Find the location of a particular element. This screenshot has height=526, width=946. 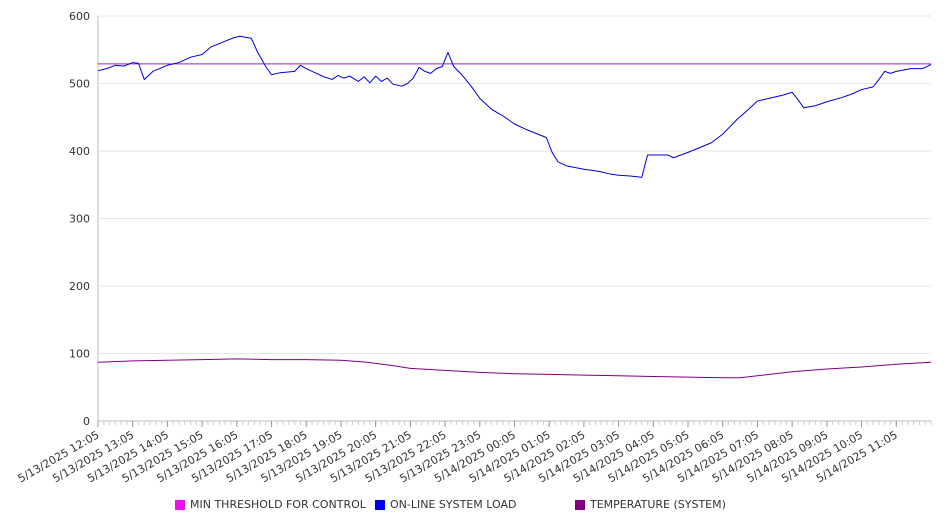

legend-item: MIN THRESHOLD FOR CONTROL is located at coordinates (270, 504).